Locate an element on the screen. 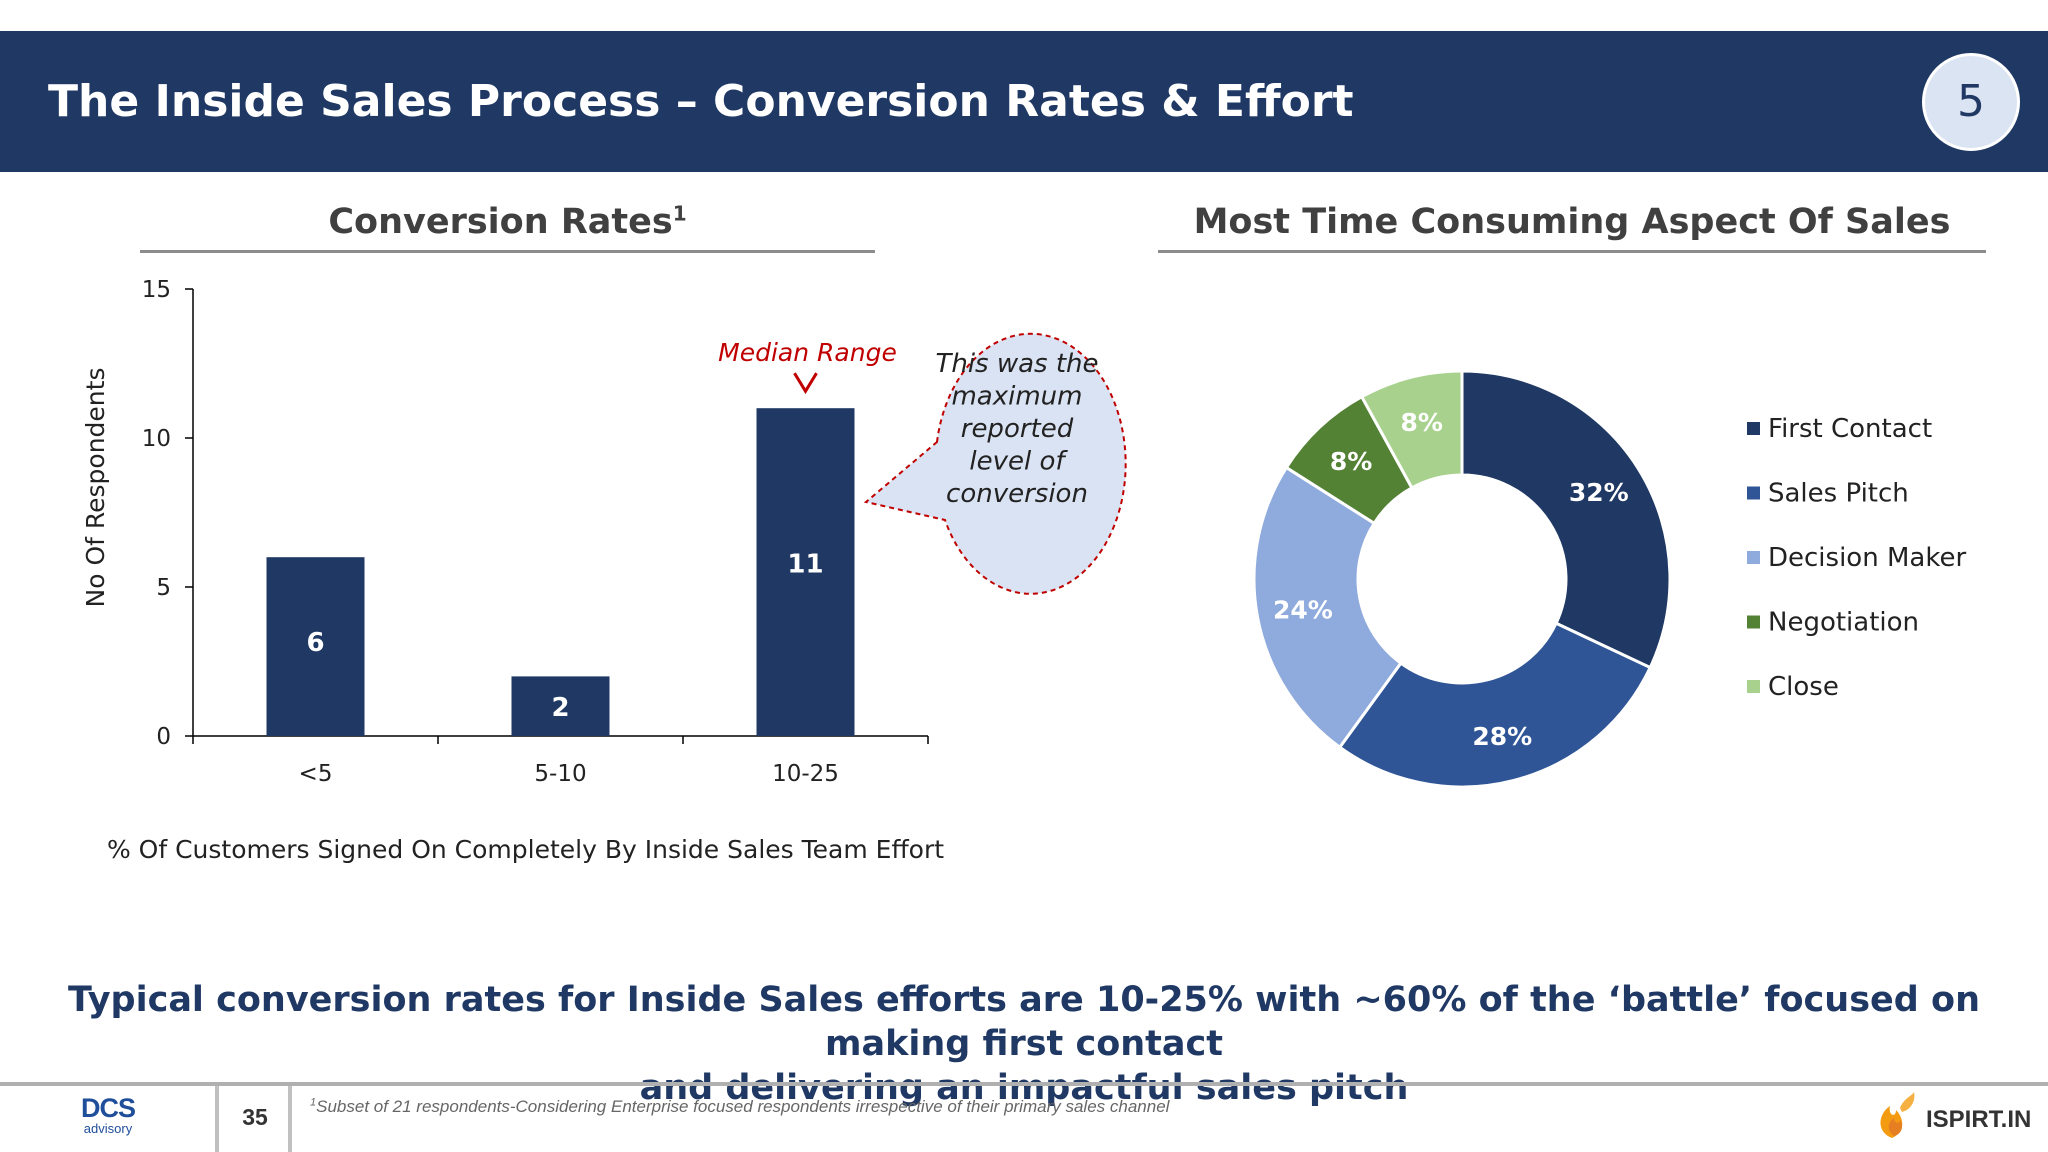  page-number: 35 is located at coordinates (255, 1117).